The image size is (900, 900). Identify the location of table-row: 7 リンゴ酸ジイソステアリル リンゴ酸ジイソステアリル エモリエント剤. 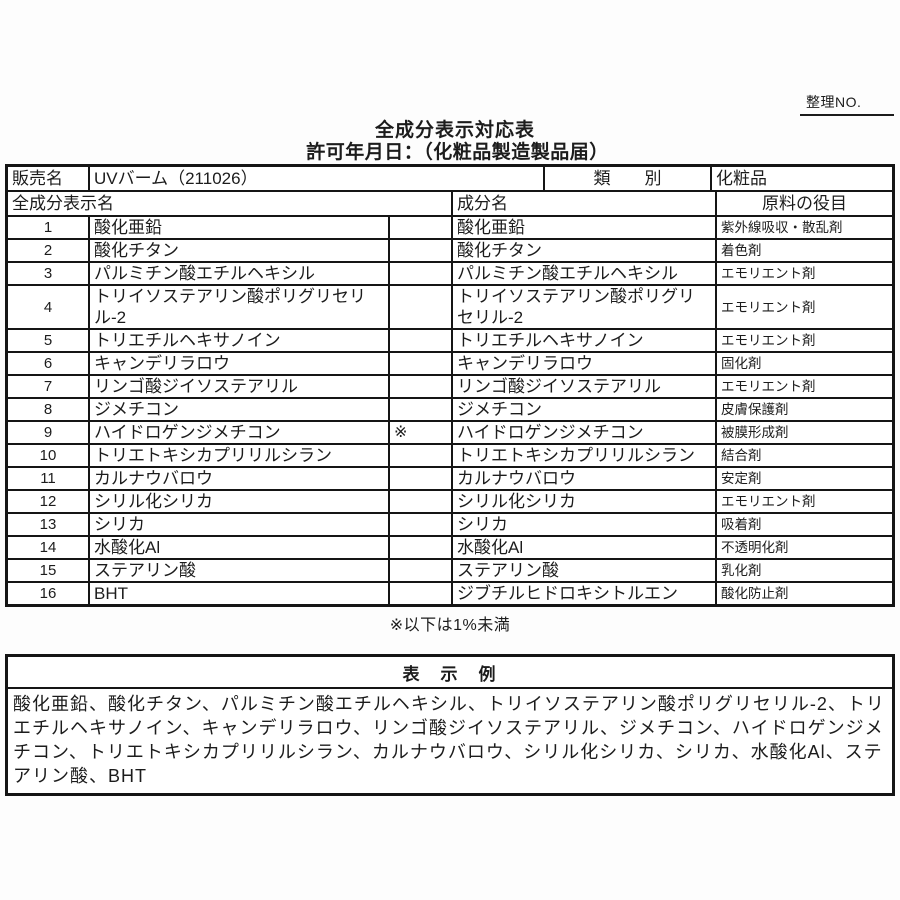
(450, 387).